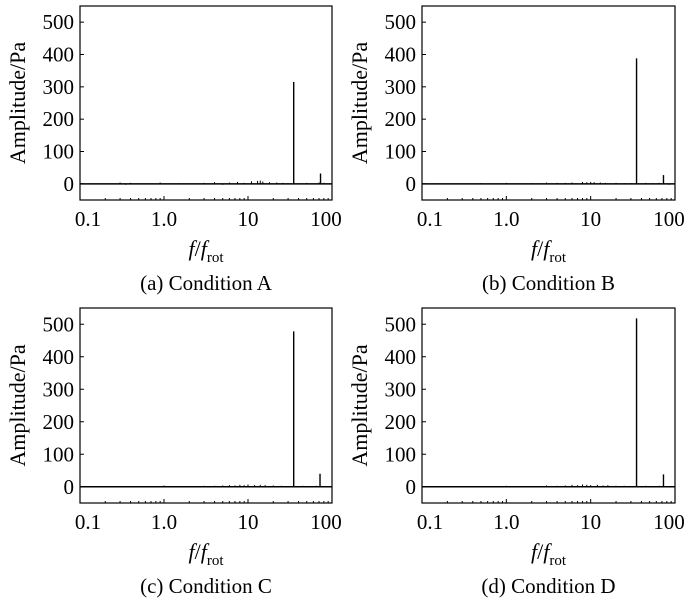 The height and width of the screenshot is (601, 700). I want to click on panel-caption: (b) Condition B, so click(548, 283).